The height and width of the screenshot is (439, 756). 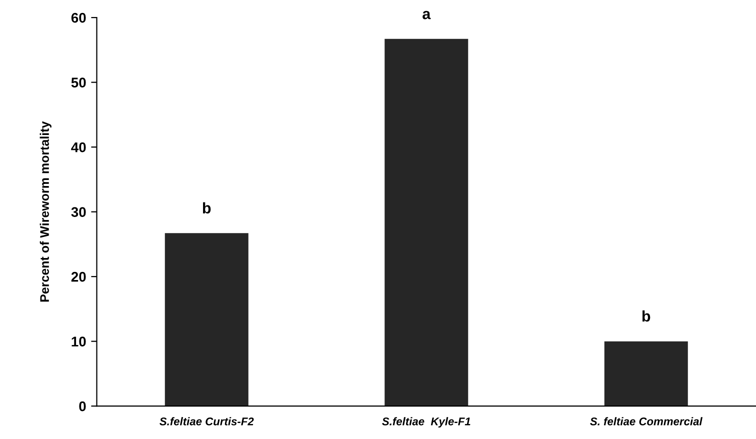 I want to click on y-tick-label: 40, so click(x=78, y=147).